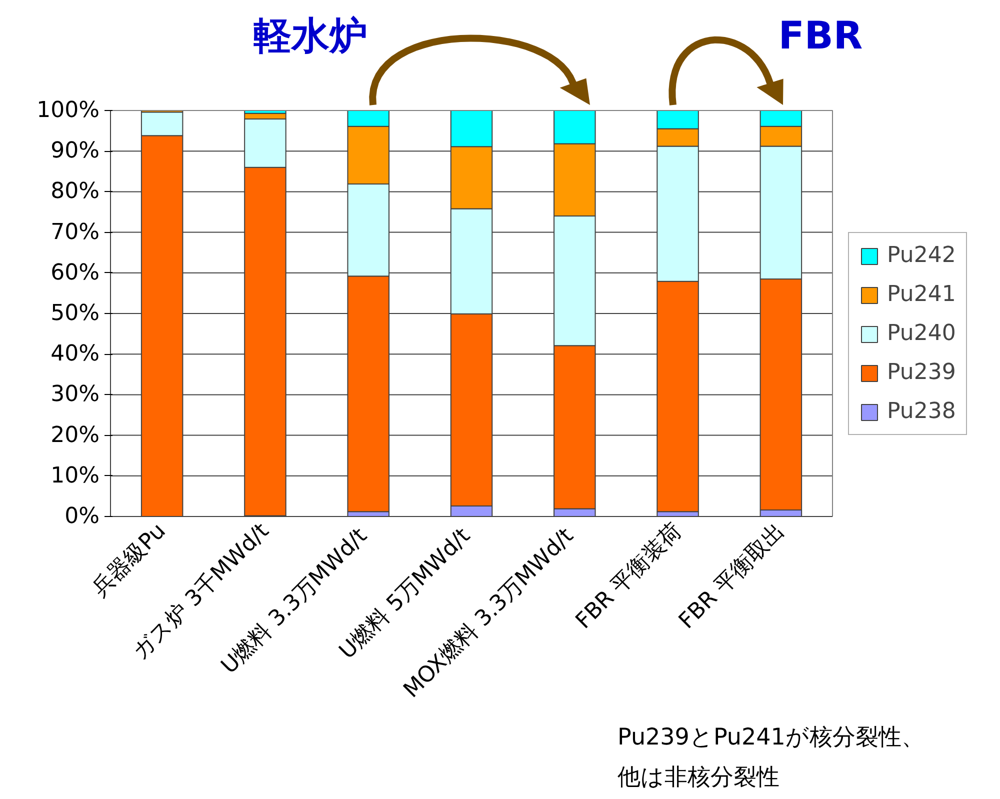 The height and width of the screenshot is (799, 1000). I want to click on y-tick-label: 100%, so click(68, 110).